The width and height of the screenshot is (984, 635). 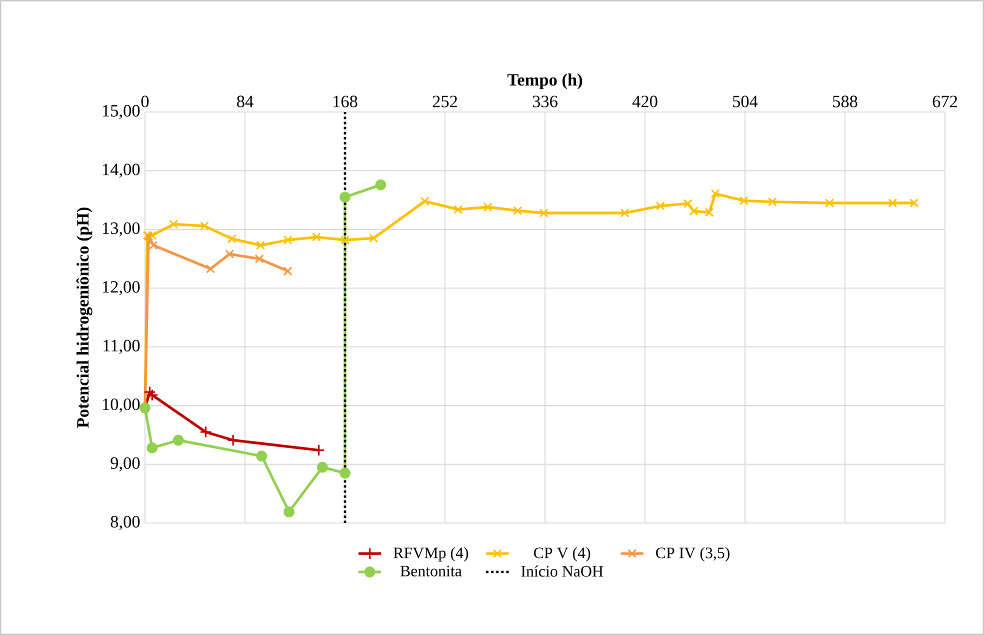 What do you see at coordinates (945, 102) in the screenshot?
I see `x-tick-label: 672` at bounding box center [945, 102].